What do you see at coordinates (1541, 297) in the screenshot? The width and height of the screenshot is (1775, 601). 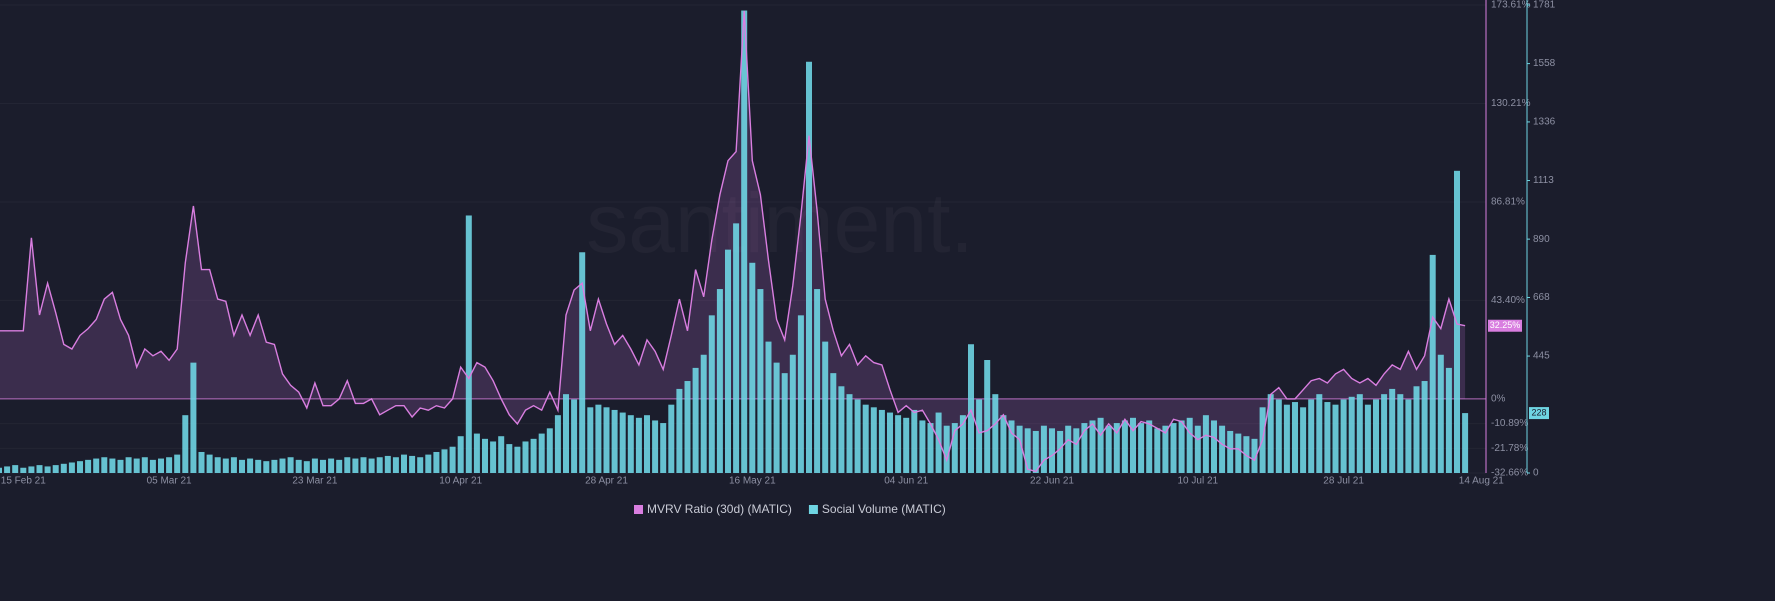 I see `y2-tick-label: 668` at bounding box center [1541, 297].